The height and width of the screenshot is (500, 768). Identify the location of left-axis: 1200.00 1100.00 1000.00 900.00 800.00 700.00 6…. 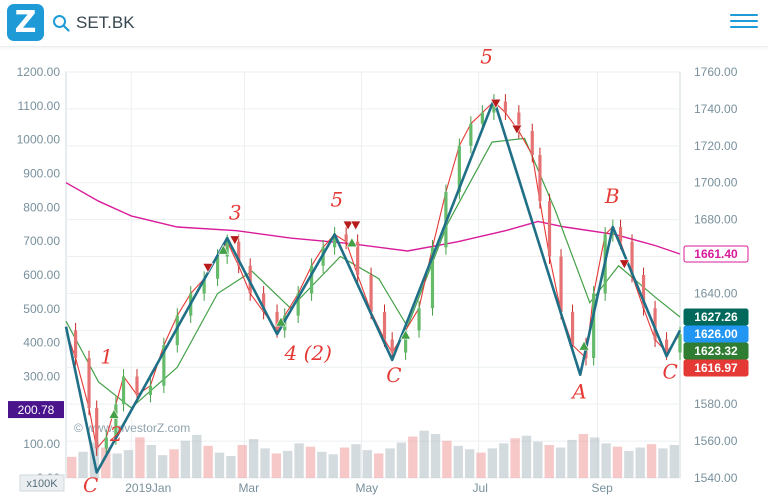
(36, 278).